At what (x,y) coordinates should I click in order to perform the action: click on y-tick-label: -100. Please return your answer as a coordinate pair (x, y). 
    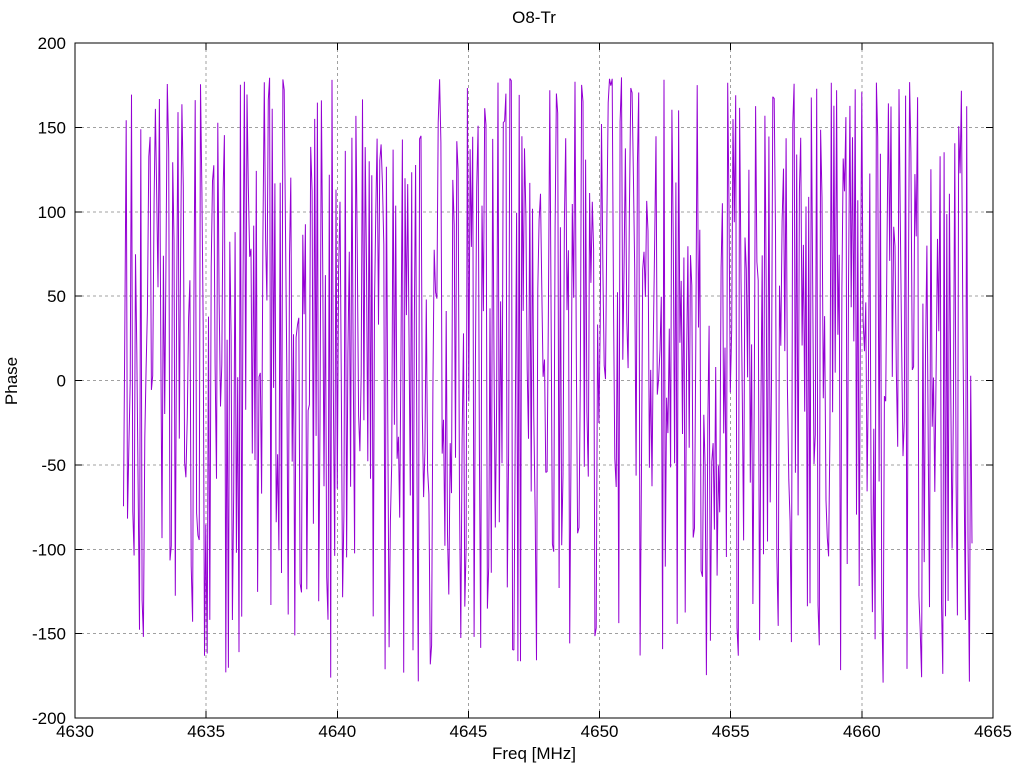
    Looking at the image, I should click on (49, 549).